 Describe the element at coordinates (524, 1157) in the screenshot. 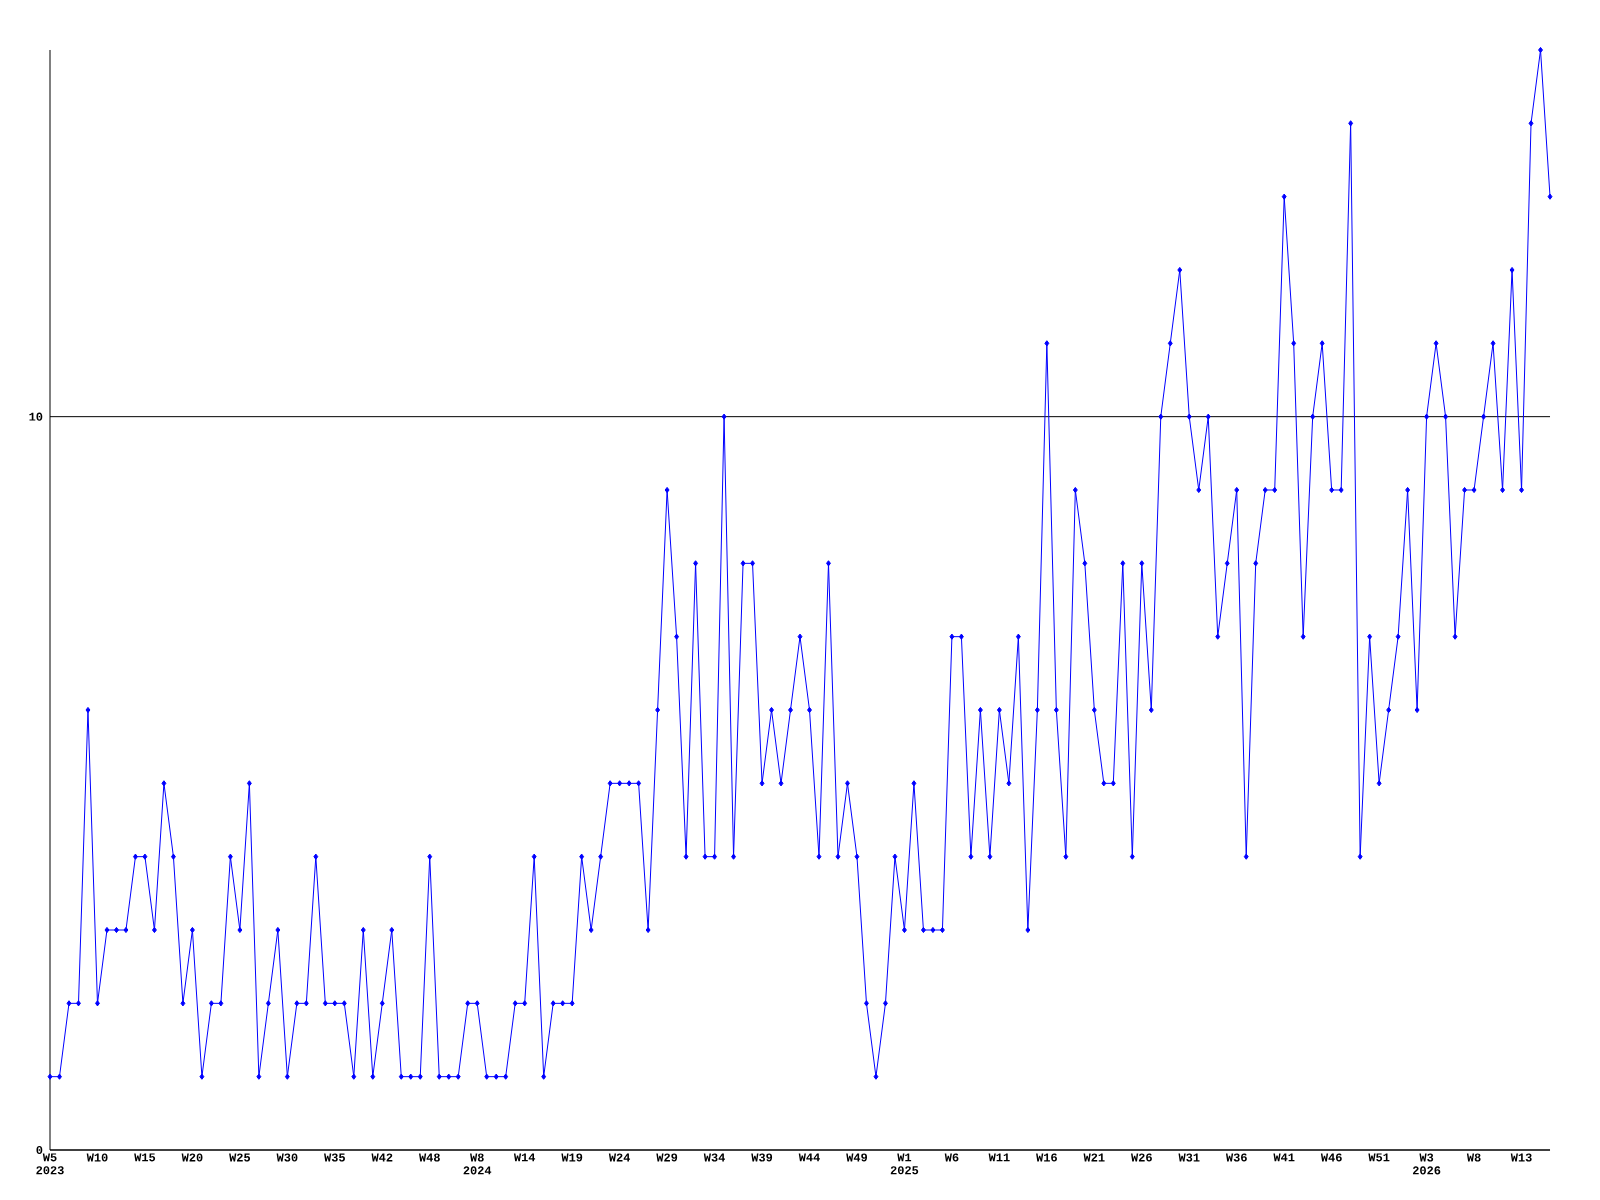

I see `x-tick-label: W14` at that location.